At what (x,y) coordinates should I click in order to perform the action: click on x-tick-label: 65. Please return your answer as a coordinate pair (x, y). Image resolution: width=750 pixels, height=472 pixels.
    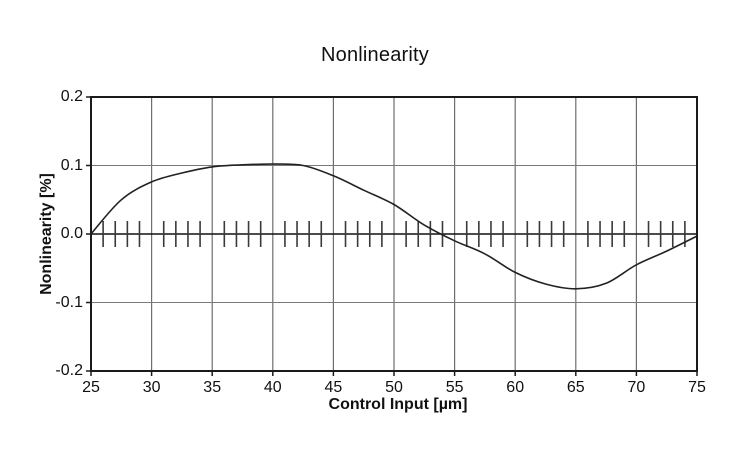
    Looking at the image, I should click on (575, 387).